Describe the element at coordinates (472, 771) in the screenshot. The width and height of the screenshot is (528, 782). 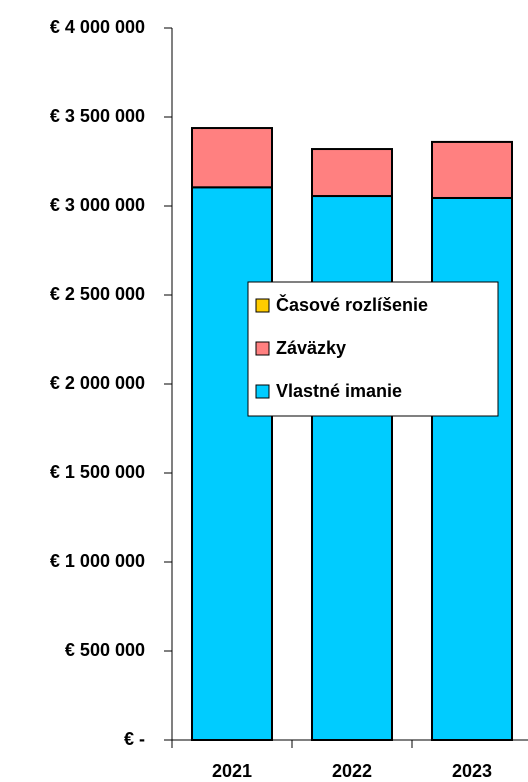
I see `x-tick-label: 2023` at that location.